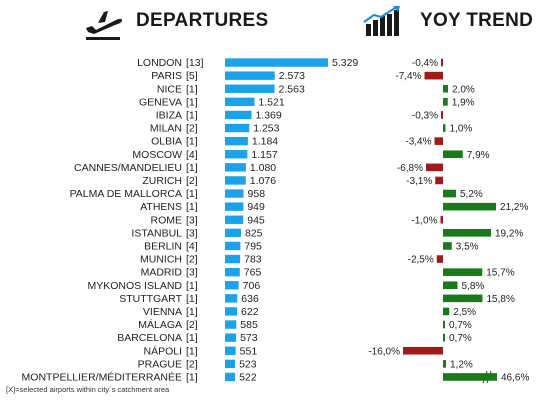  Describe the element at coordinates (253, 260) in the screenshot. I see `departures-value-label: 783` at that location.